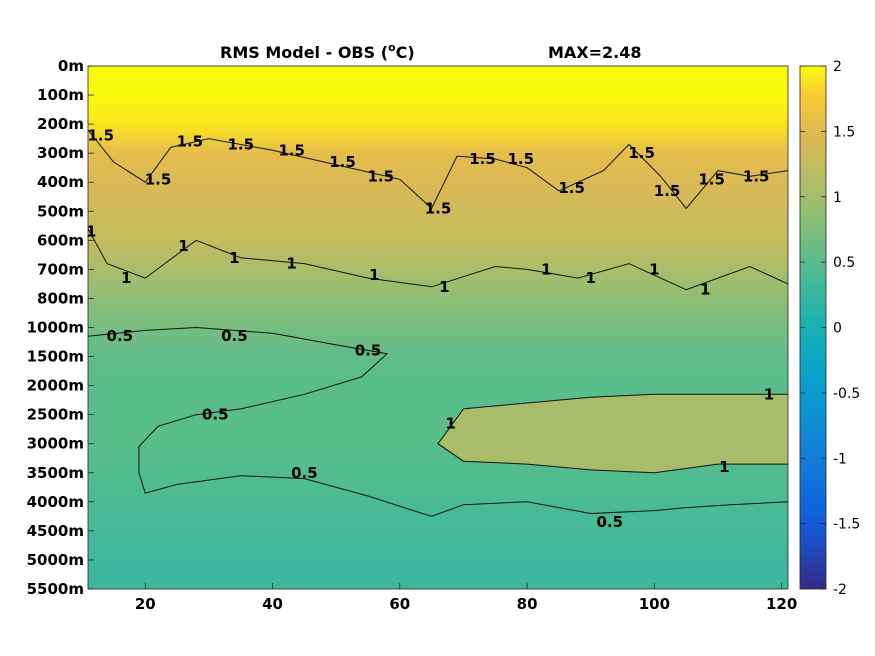 The height and width of the screenshot is (656, 875). What do you see at coordinates (840, 590) in the screenshot?
I see `colorbar-tick-label: -2` at bounding box center [840, 590].